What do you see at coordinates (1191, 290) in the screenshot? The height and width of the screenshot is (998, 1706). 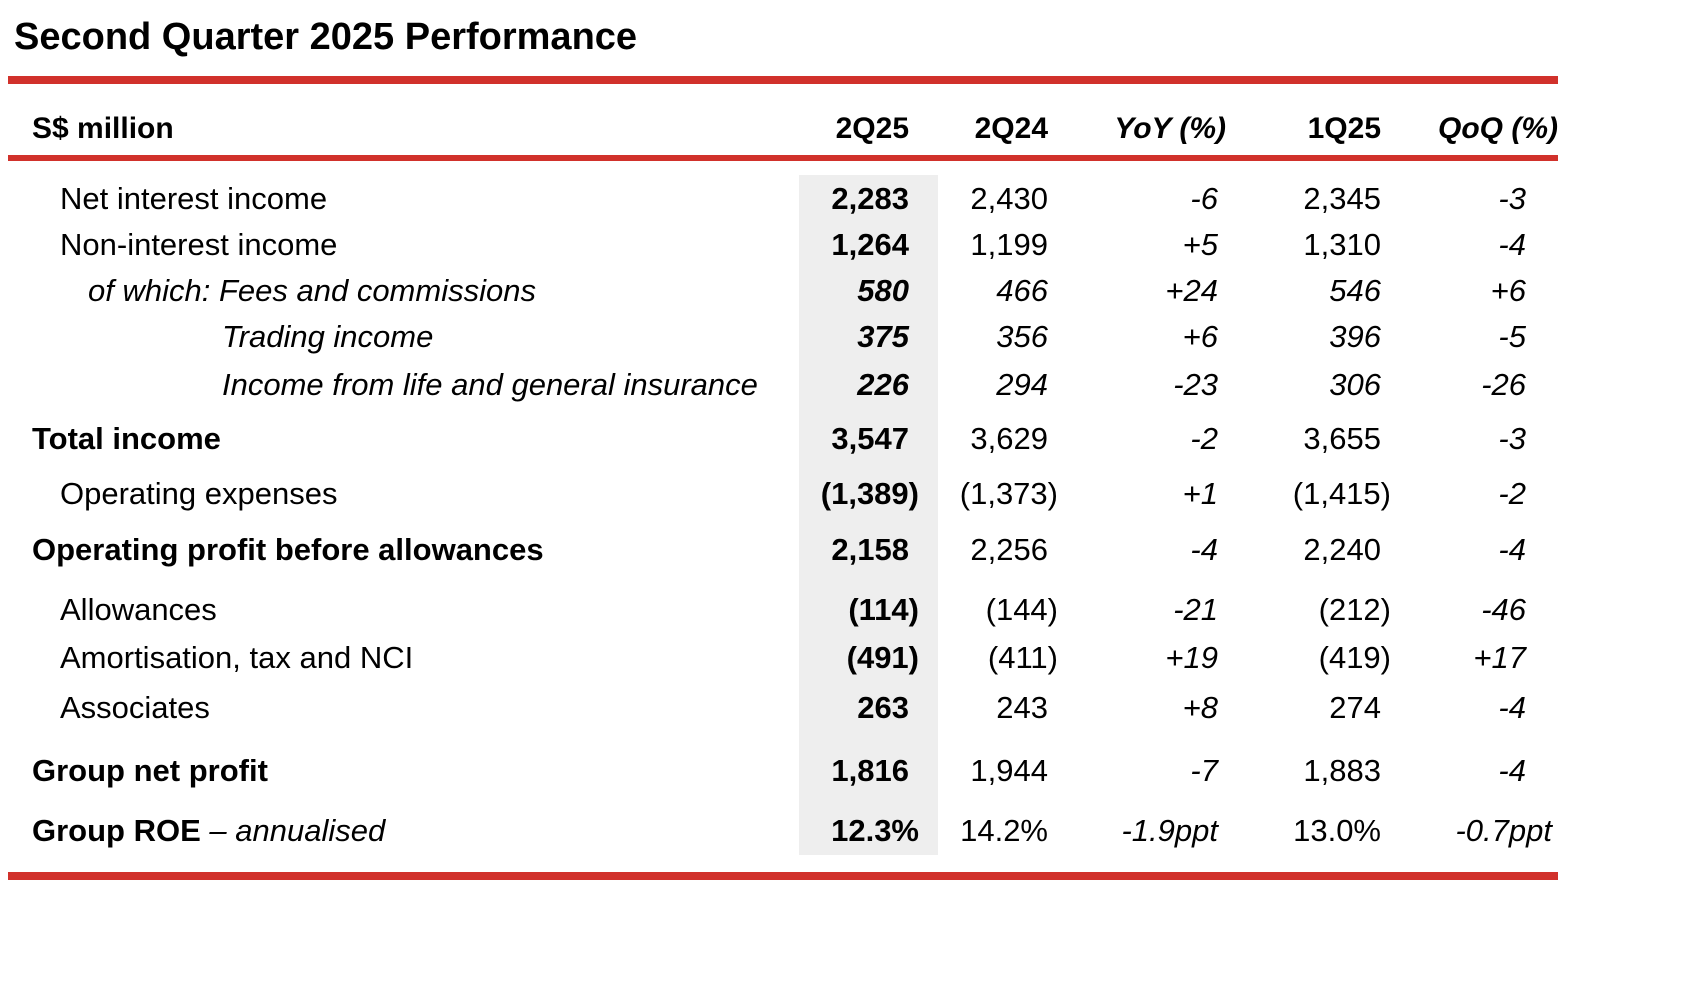 I see `value-yoy: +24` at bounding box center [1191, 290].